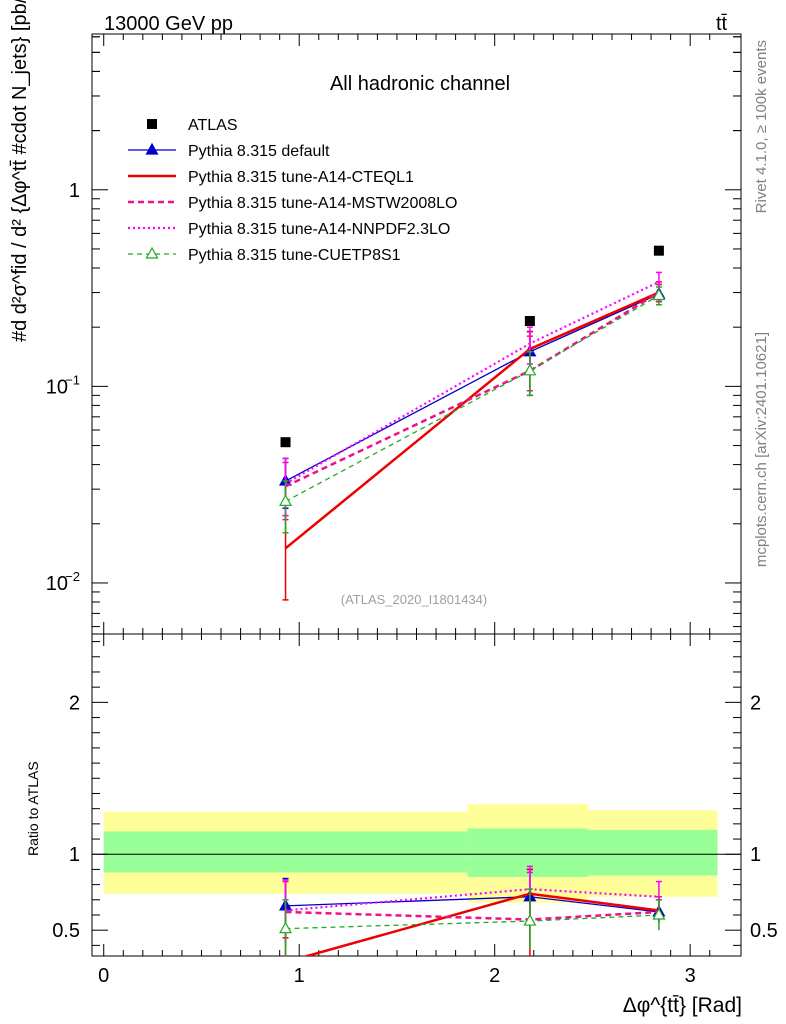 Image resolution: width=786 pixels, height=1024 pixels. What do you see at coordinates (755, 855) in the screenshot?
I see `ratio-tick-label-right: 1` at bounding box center [755, 855].